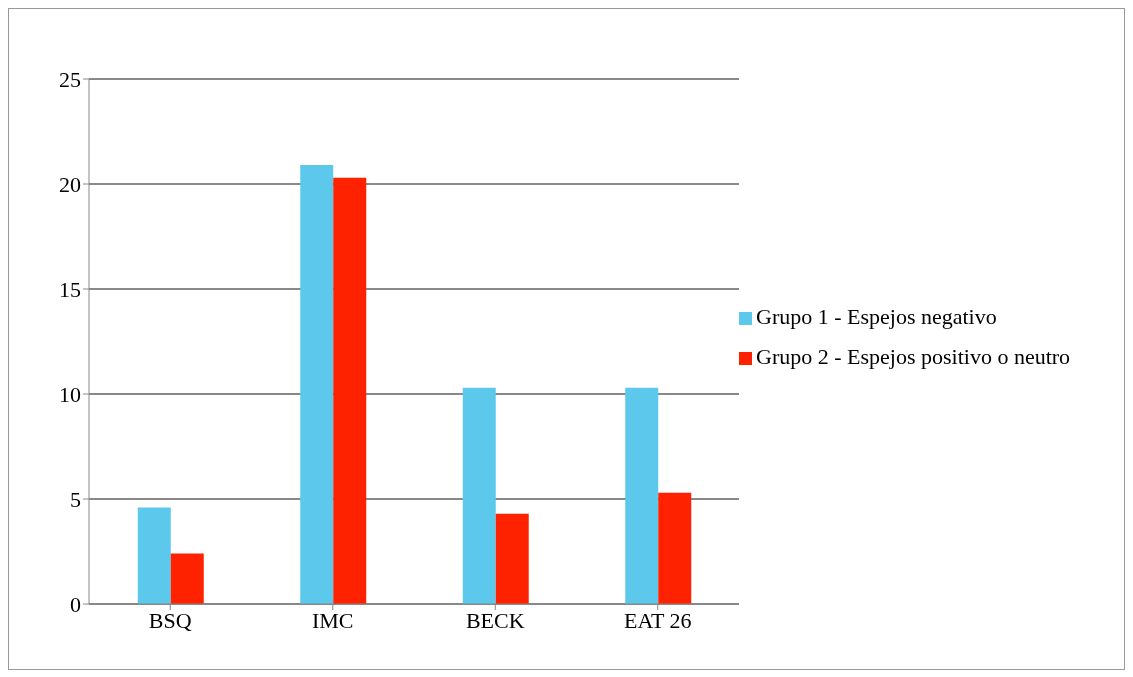 The height and width of the screenshot is (677, 1133). Describe the element at coordinates (70, 289) in the screenshot. I see `y-tick-label: 15` at that location.